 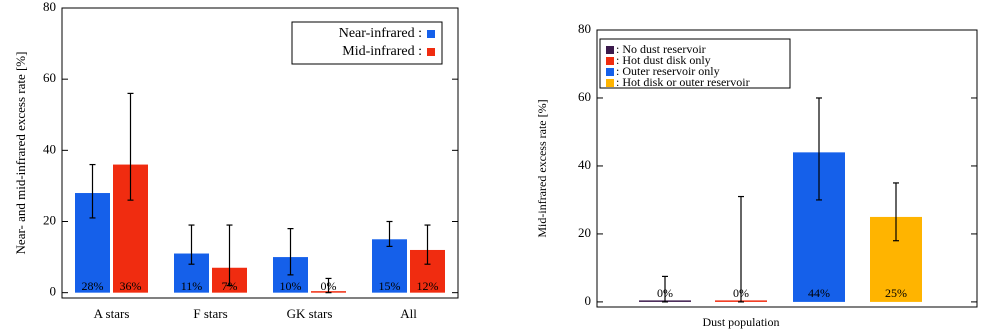 I want to click on value-label: 7%, so click(x=230, y=286).